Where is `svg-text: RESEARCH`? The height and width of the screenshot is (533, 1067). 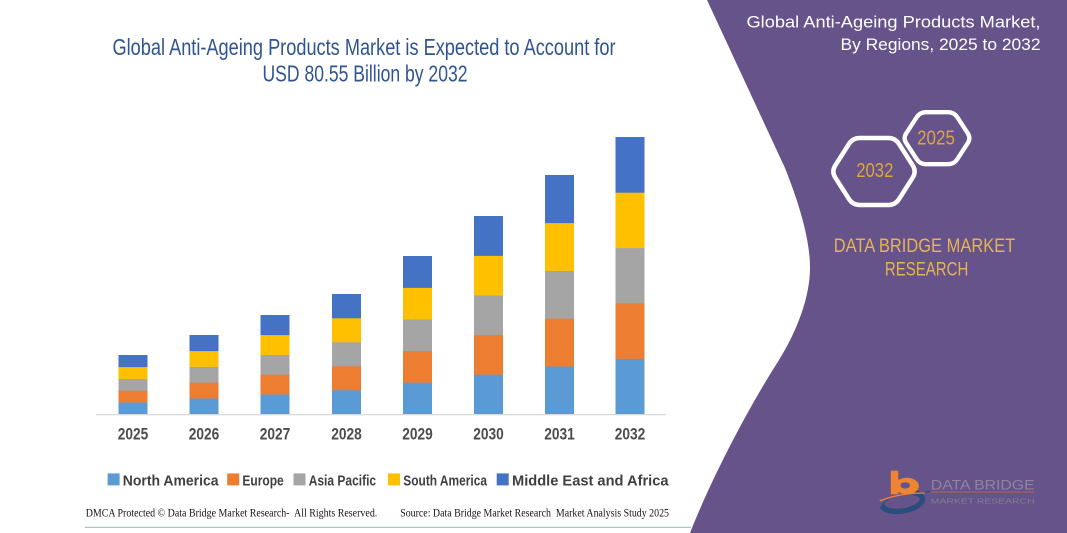
svg-text: RESEARCH is located at coordinates (926, 270).